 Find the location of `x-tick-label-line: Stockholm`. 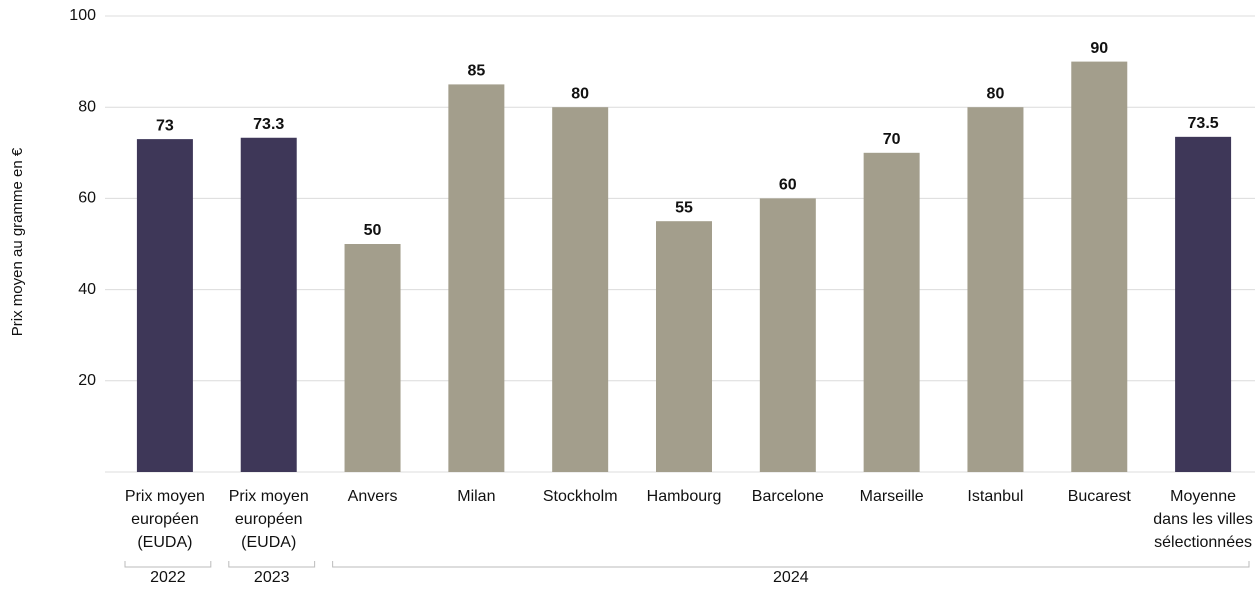

x-tick-label-line: Stockholm is located at coordinates (580, 496).